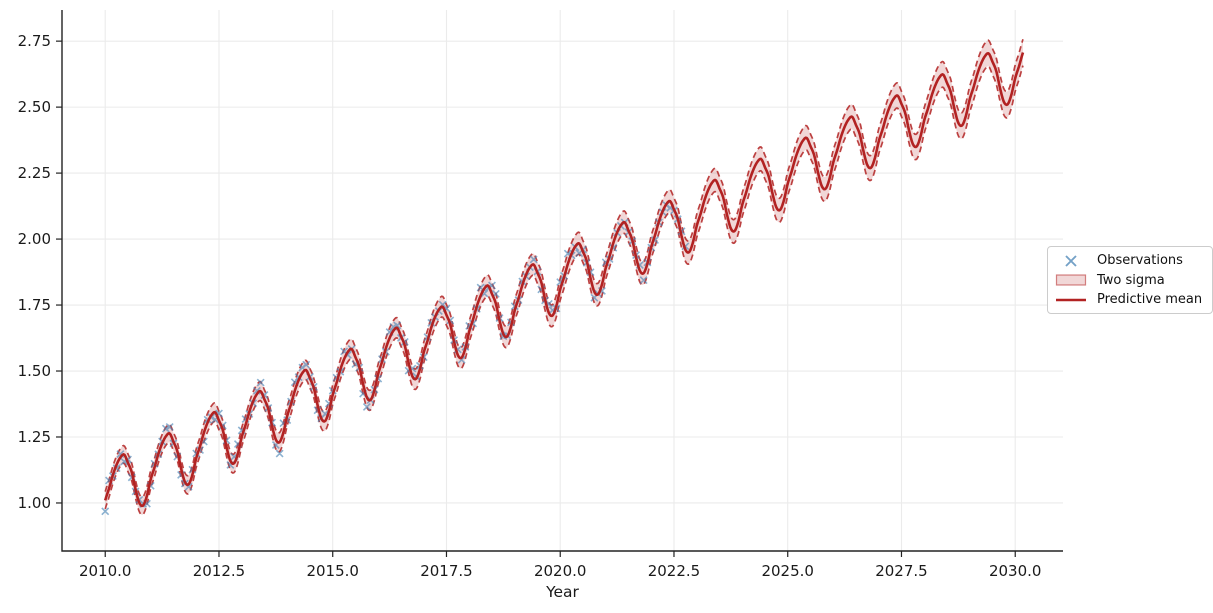  Describe the element at coordinates (446, 571) in the screenshot. I see `x-tick-label: 2017.5` at that location.